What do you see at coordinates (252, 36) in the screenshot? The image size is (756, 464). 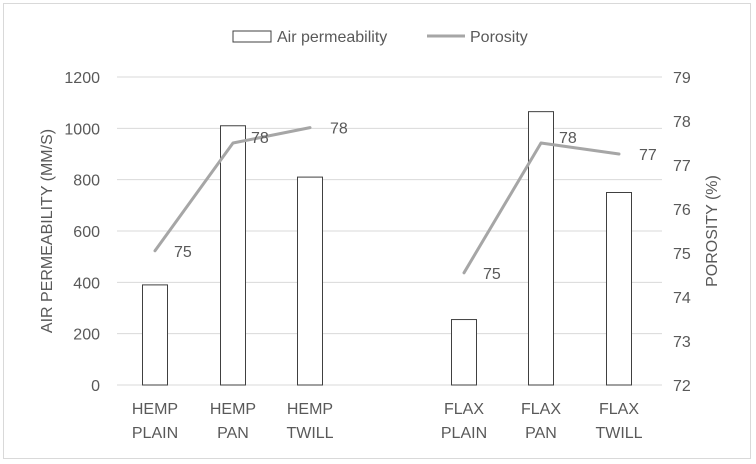 I see `legend-swatch-air-permeability` at bounding box center [252, 36].